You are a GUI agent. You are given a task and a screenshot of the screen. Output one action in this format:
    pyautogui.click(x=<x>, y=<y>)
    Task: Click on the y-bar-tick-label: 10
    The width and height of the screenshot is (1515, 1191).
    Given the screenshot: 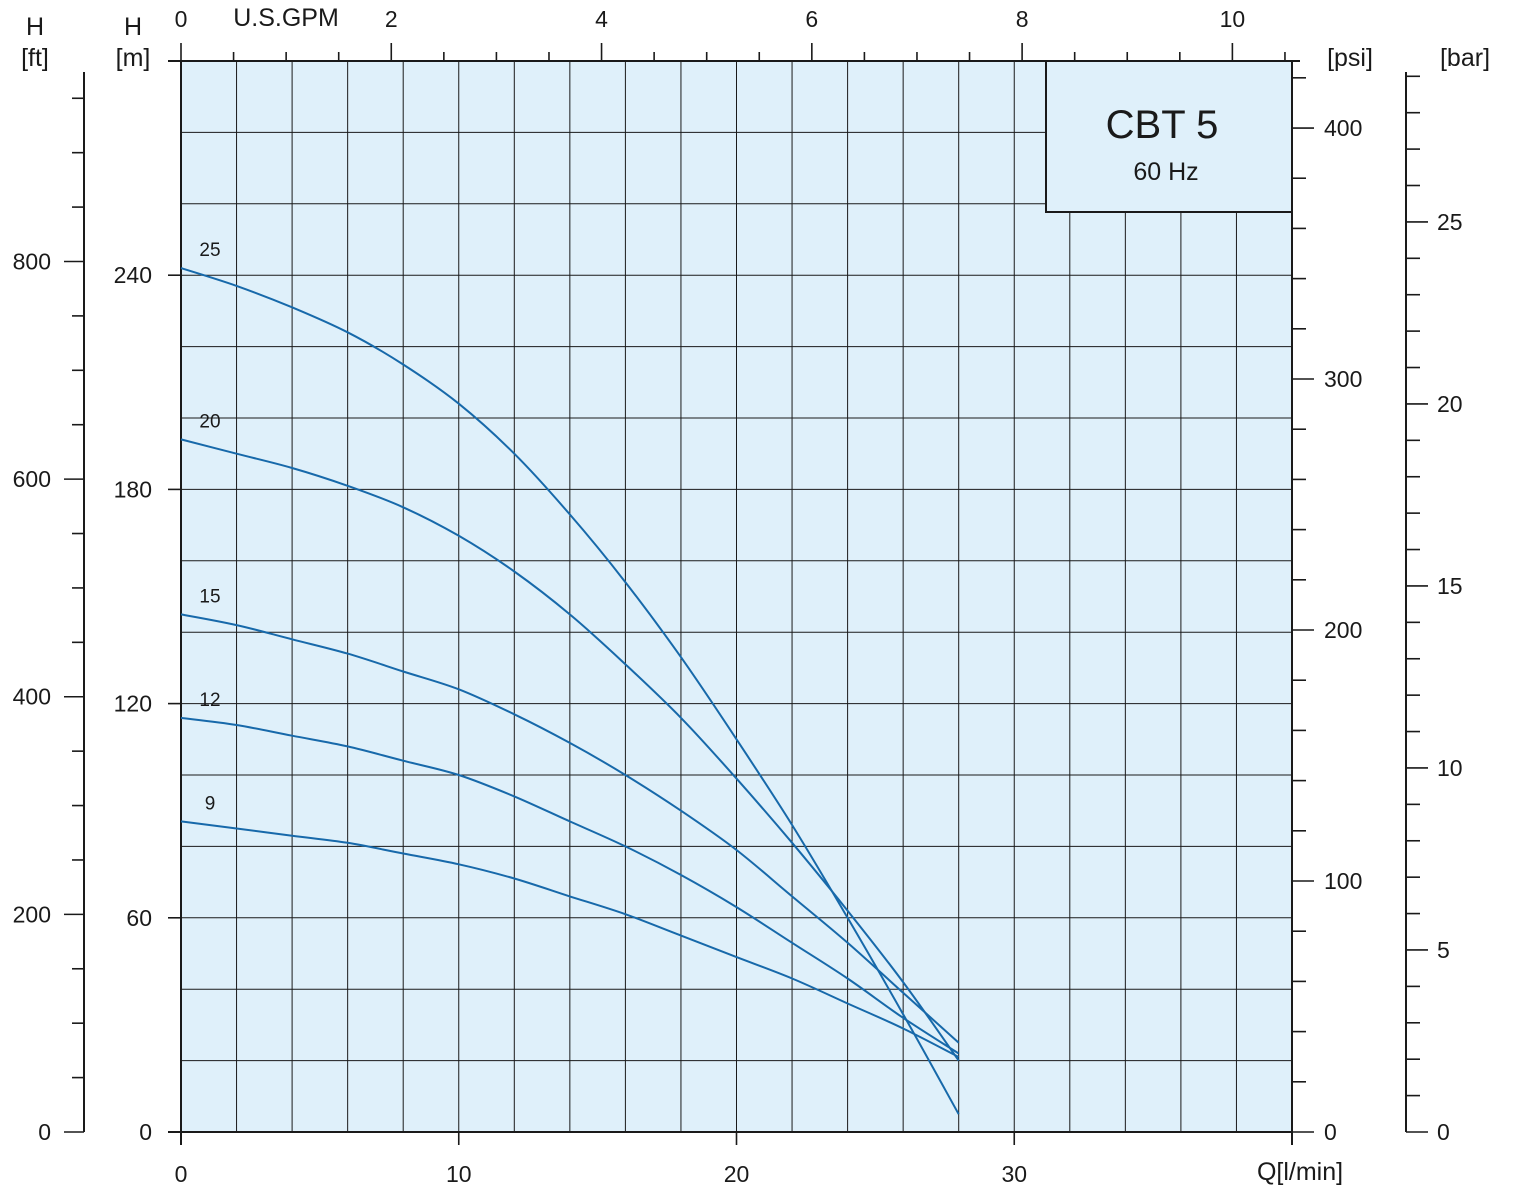 What is the action you would take?
    pyautogui.click(x=1450, y=768)
    